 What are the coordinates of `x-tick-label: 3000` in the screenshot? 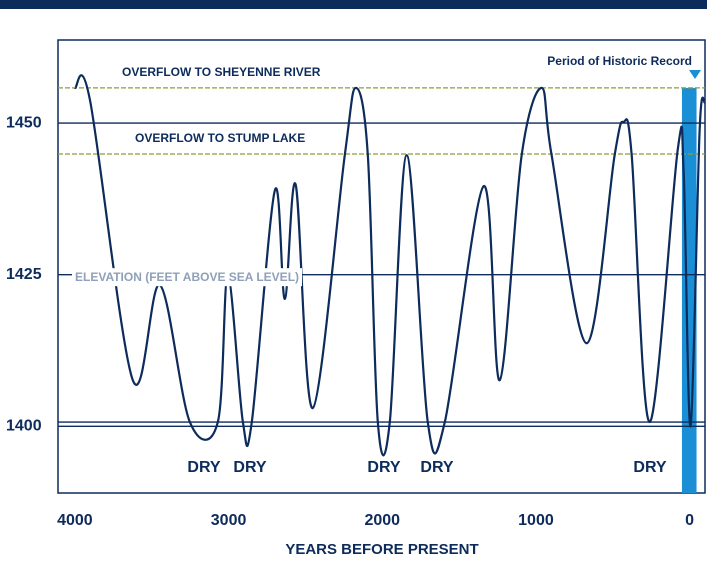 It's located at (229, 520).